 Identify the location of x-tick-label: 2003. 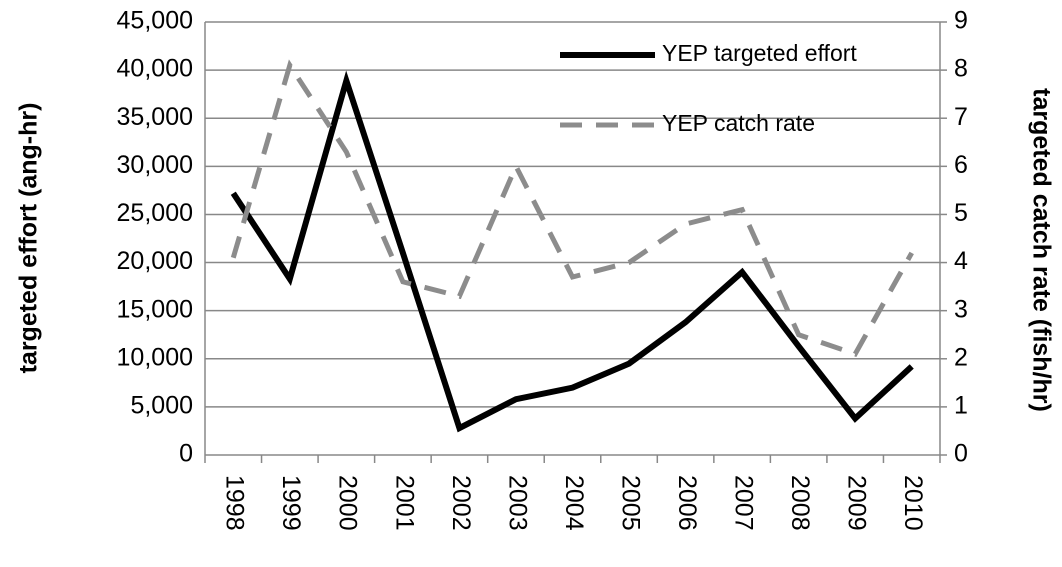
(517, 503).